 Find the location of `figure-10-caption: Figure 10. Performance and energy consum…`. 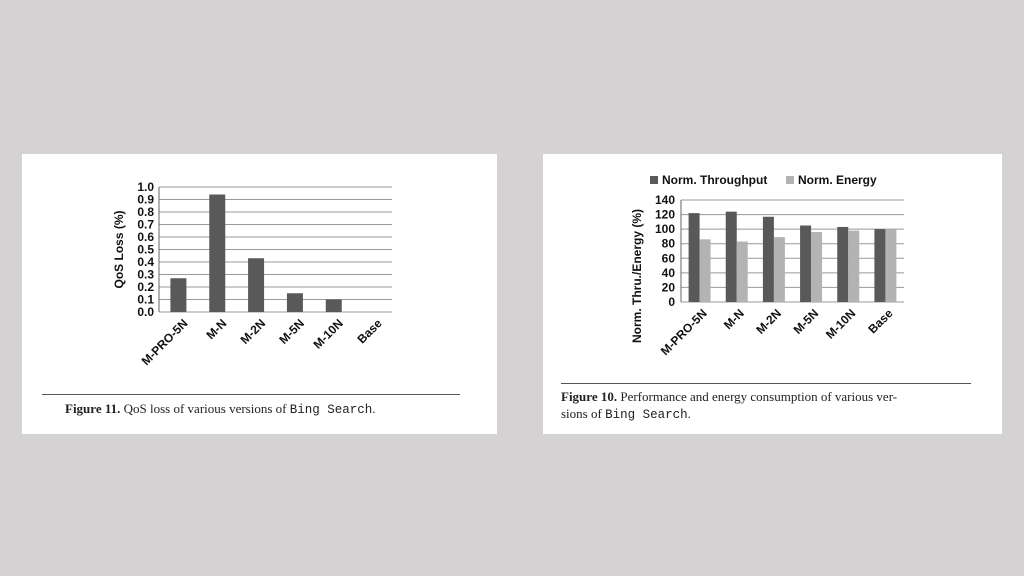

figure-10-caption: Figure 10. Performance and energy consum… is located at coordinates (771, 406).